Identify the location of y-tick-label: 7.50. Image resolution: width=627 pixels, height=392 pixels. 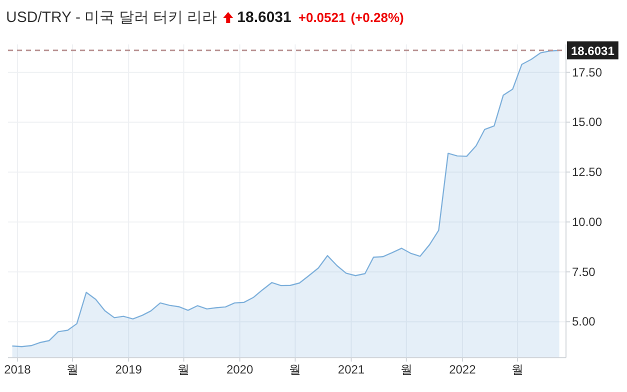
(584, 271).